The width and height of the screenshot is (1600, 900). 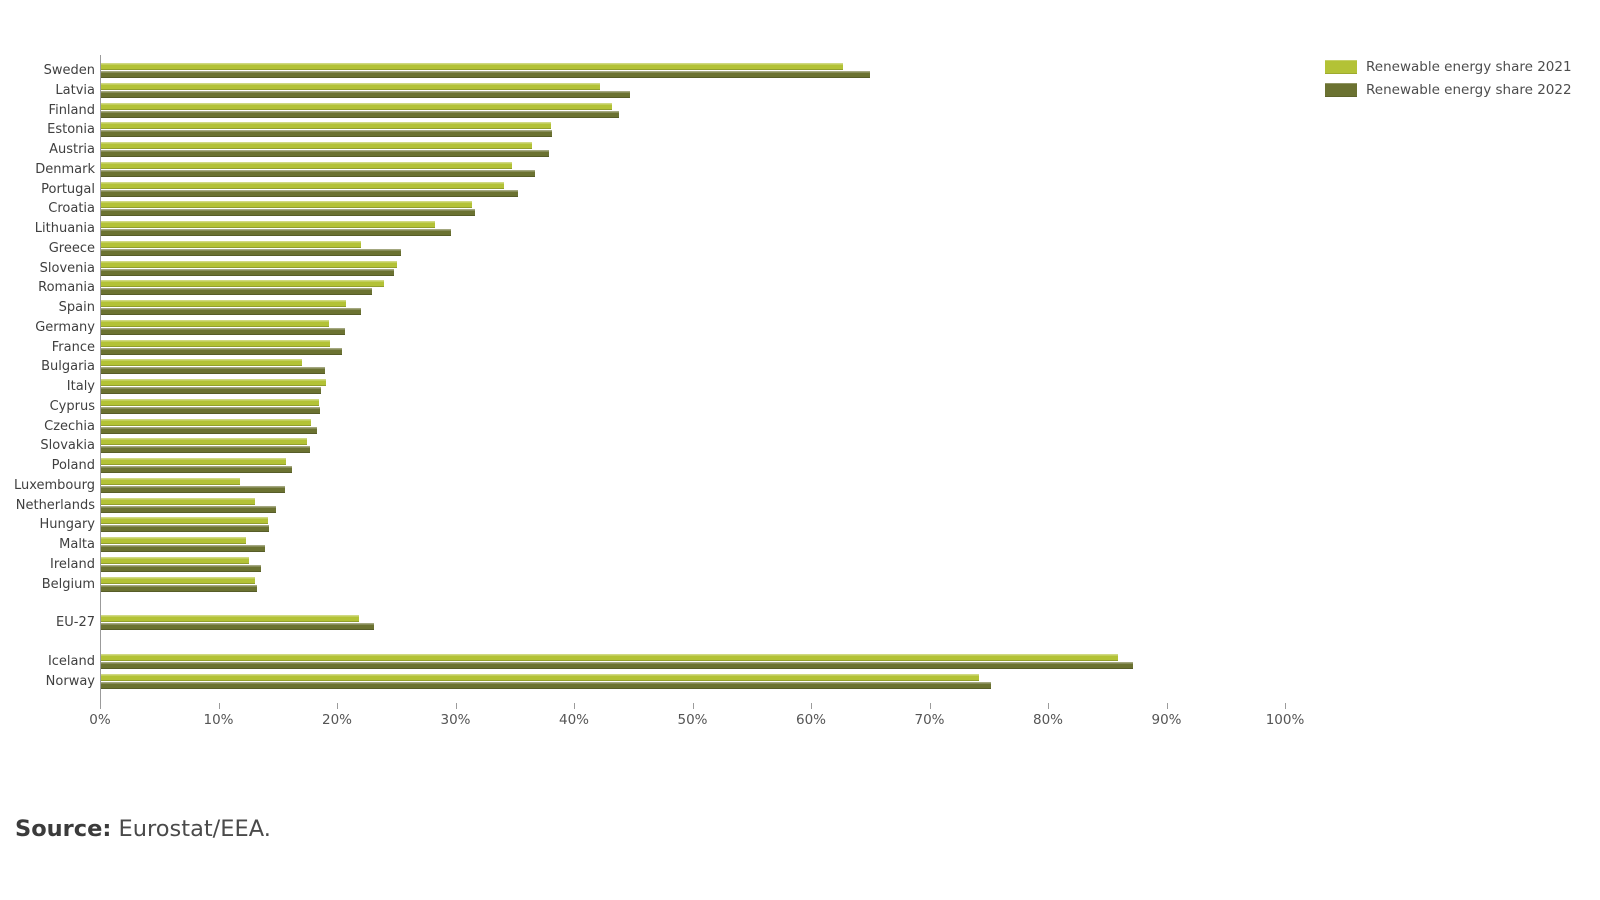 What do you see at coordinates (67, 268) in the screenshot?
I see `row-label: Slovenia` at bounding box center [67, 268].